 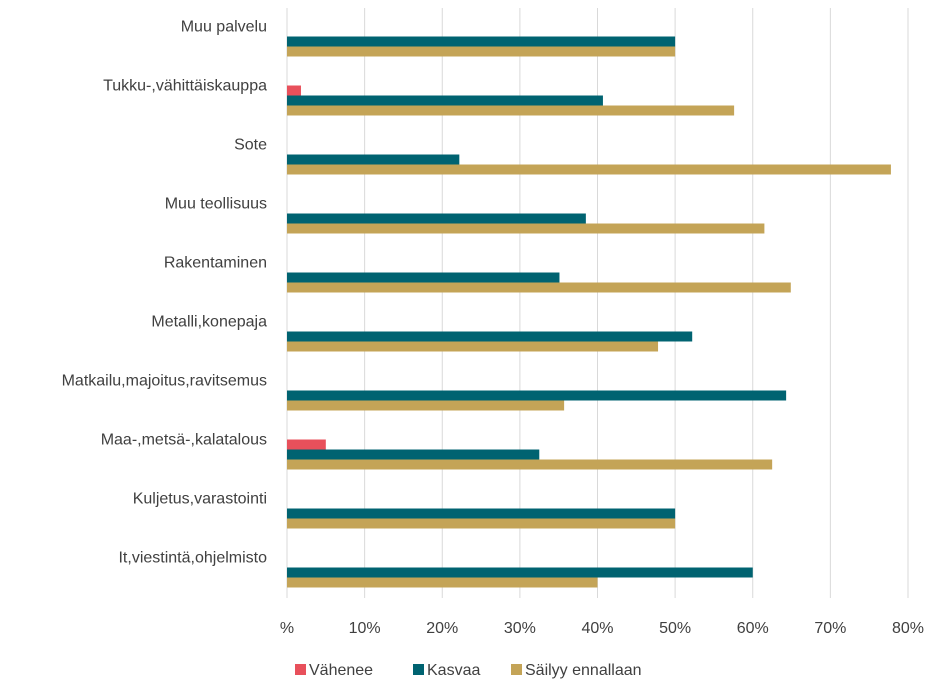 What do you see at coordinates (215, 263) in the screenshot?
I see `category-label: Rakentaminen` at bounding box center [215, 263].